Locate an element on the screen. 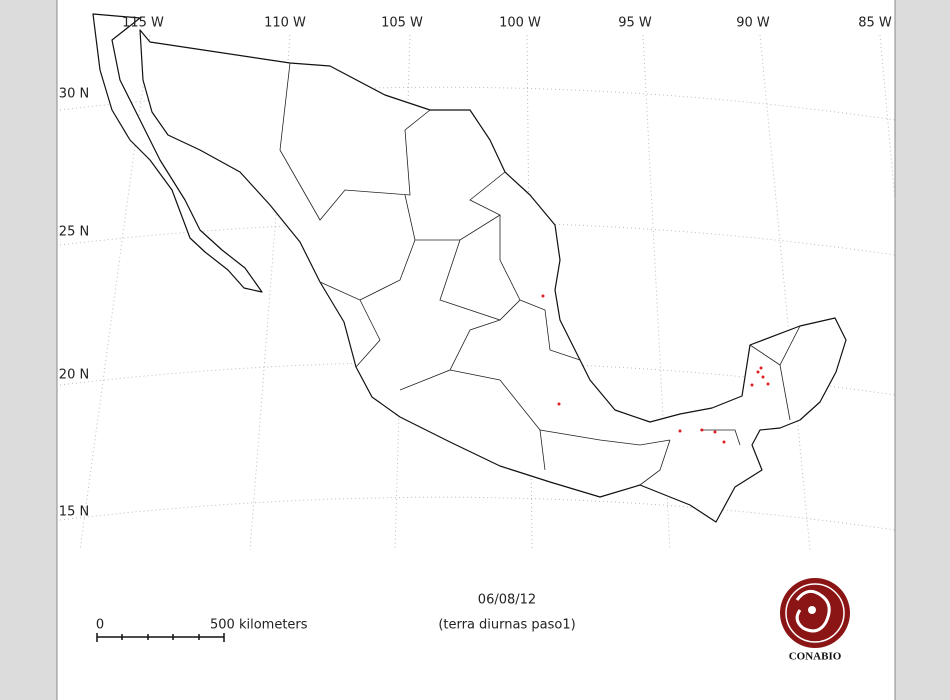 This screenshot has width=950, height=700. longitude-label: 95 W is located at coordinates (635, 23).